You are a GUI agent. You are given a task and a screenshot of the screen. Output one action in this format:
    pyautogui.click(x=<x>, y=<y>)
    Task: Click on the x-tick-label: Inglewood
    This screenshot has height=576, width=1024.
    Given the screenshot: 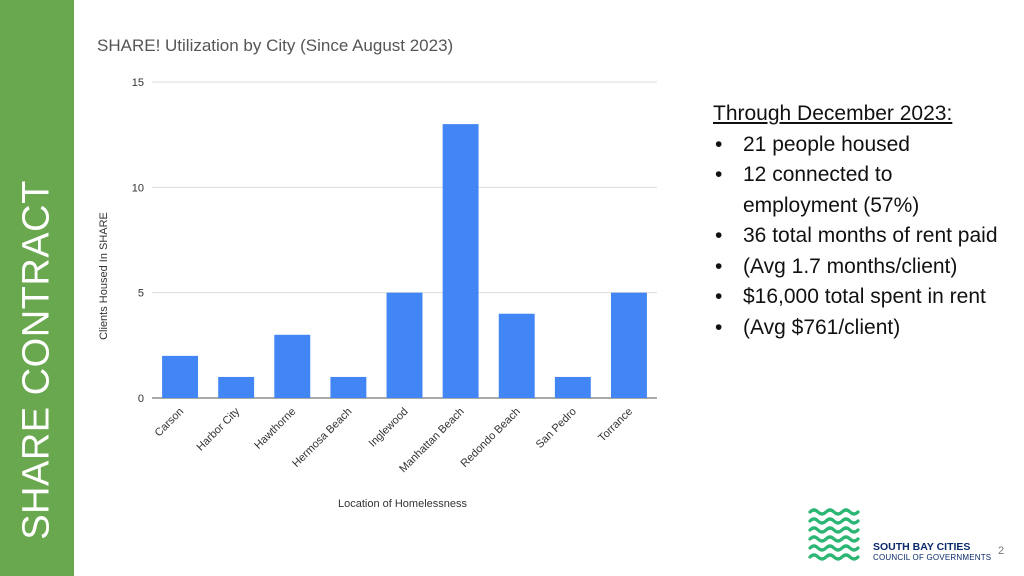 What is the action you would take?
    pyautogui.click(x=389, y=428)
    